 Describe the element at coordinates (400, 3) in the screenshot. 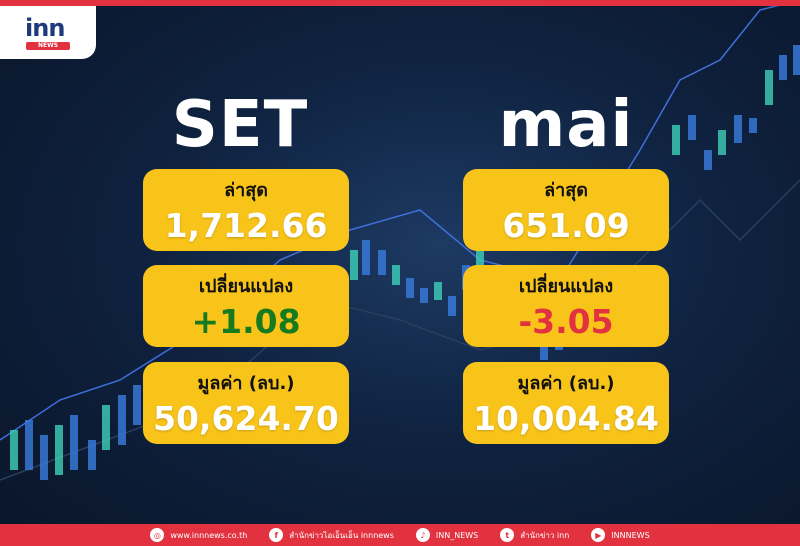

I see `top-bar` at that location.